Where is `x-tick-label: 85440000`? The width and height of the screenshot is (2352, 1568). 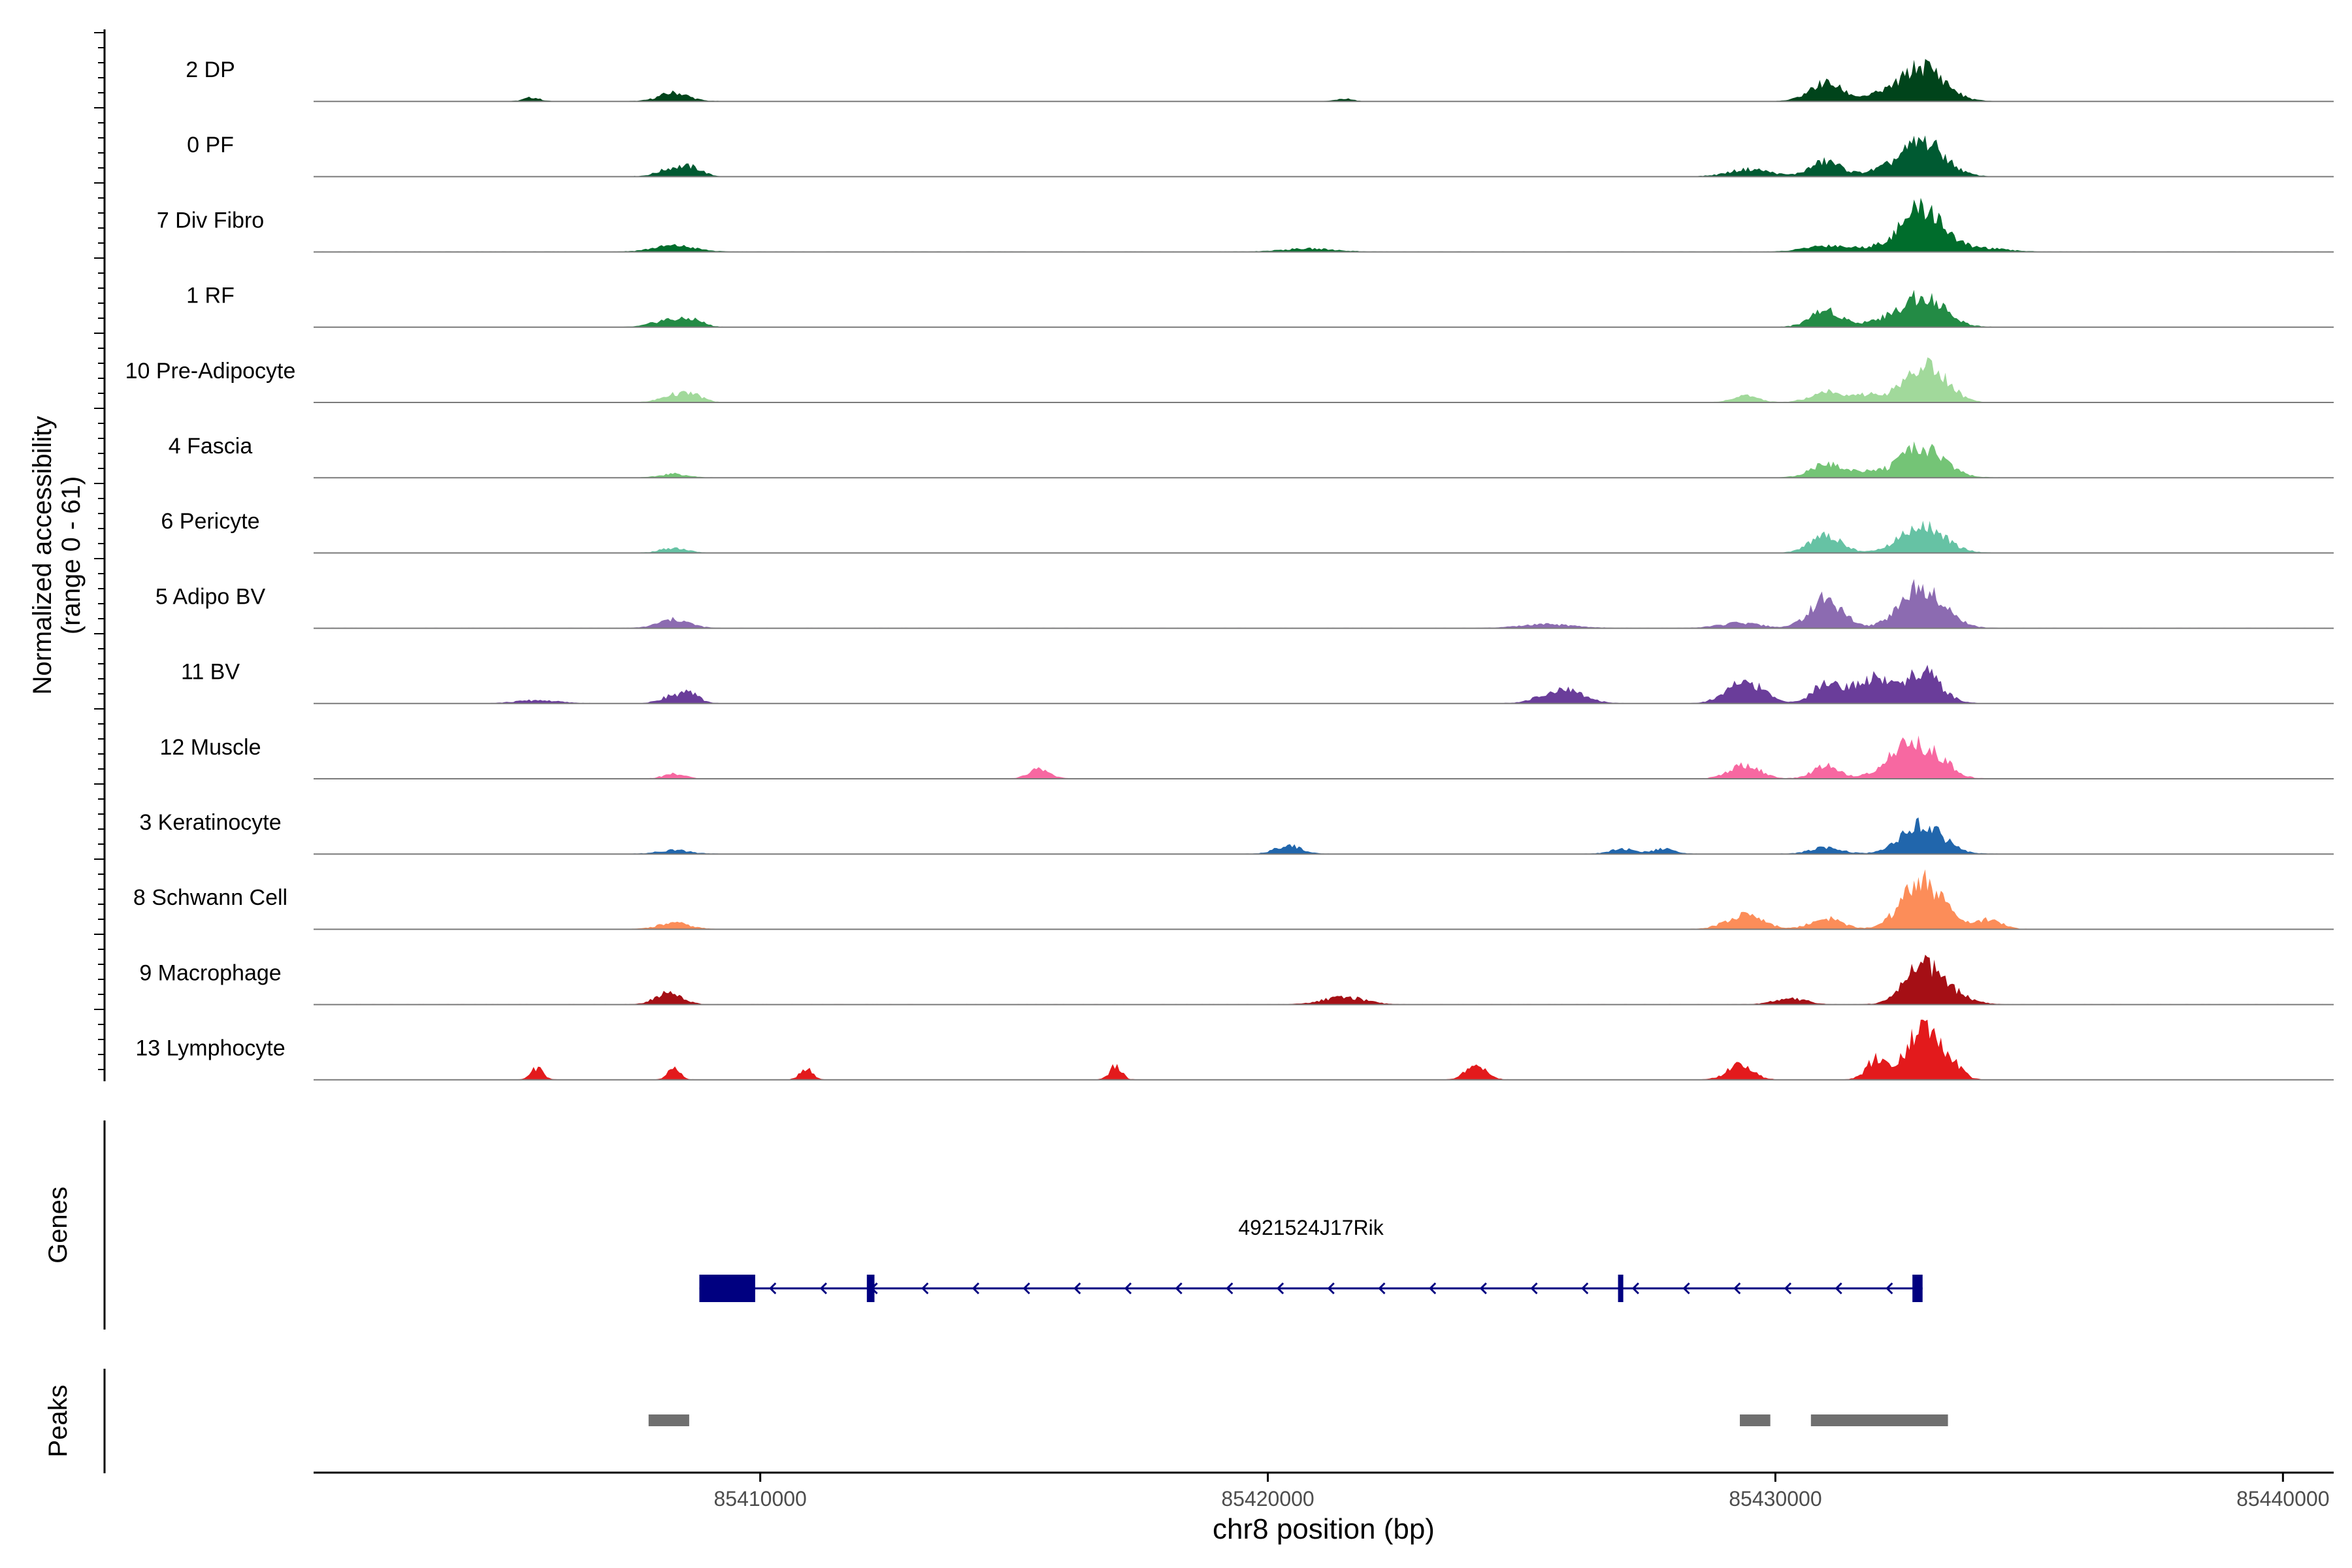 x-tick-label: 85440000 is located at coordinates (2282, 1499).